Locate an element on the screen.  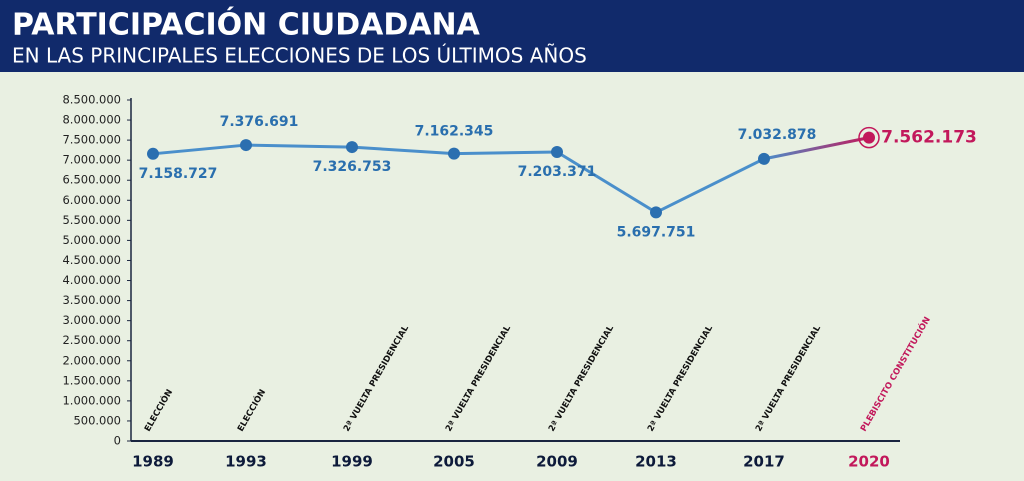
value-label: 7.032.878 is located at coordinates (777, 135).